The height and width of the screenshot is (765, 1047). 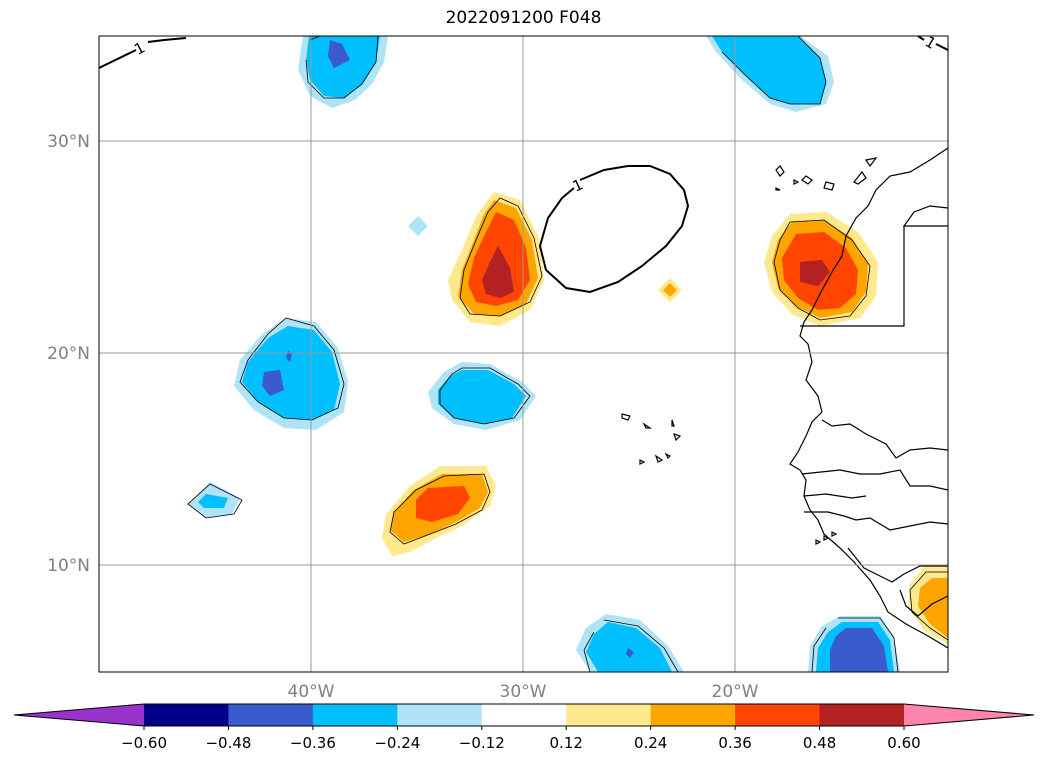 What do you see at coordinates (523, 18) in the screenshot?
I see `map-title: 2022091200 F048` at bounding box center [523, 18].